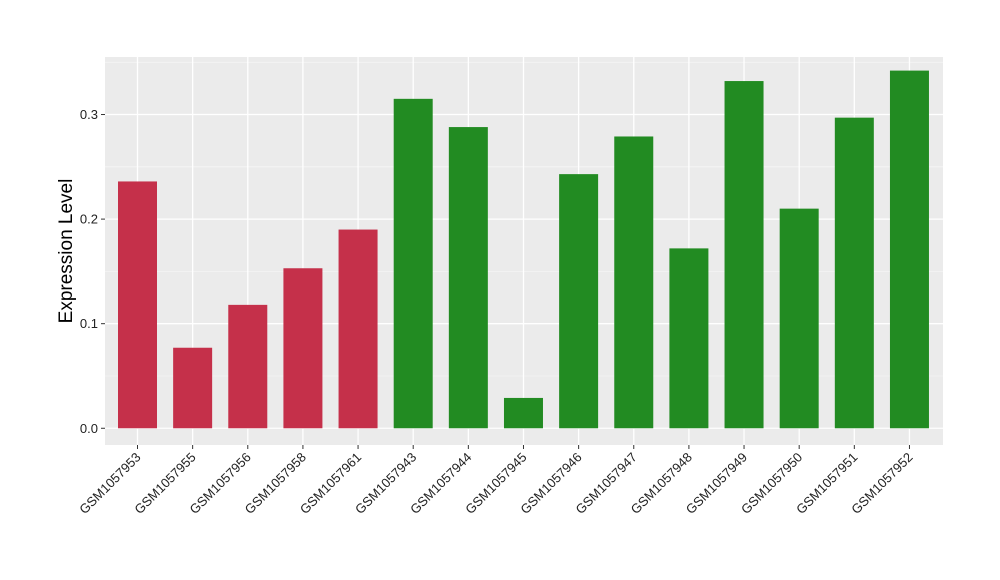 The image size is (1000, 580). I want to click on y-tick-label: 0.0, so click(89, 428).